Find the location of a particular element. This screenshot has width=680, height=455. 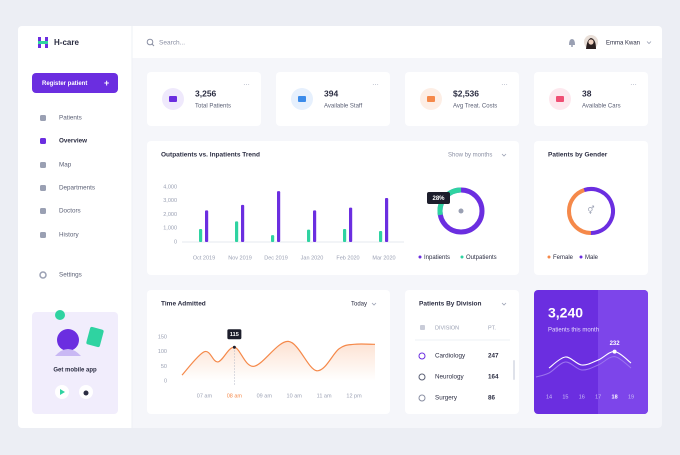

stat-value: 3,256 is located at coordinates (206, 93).